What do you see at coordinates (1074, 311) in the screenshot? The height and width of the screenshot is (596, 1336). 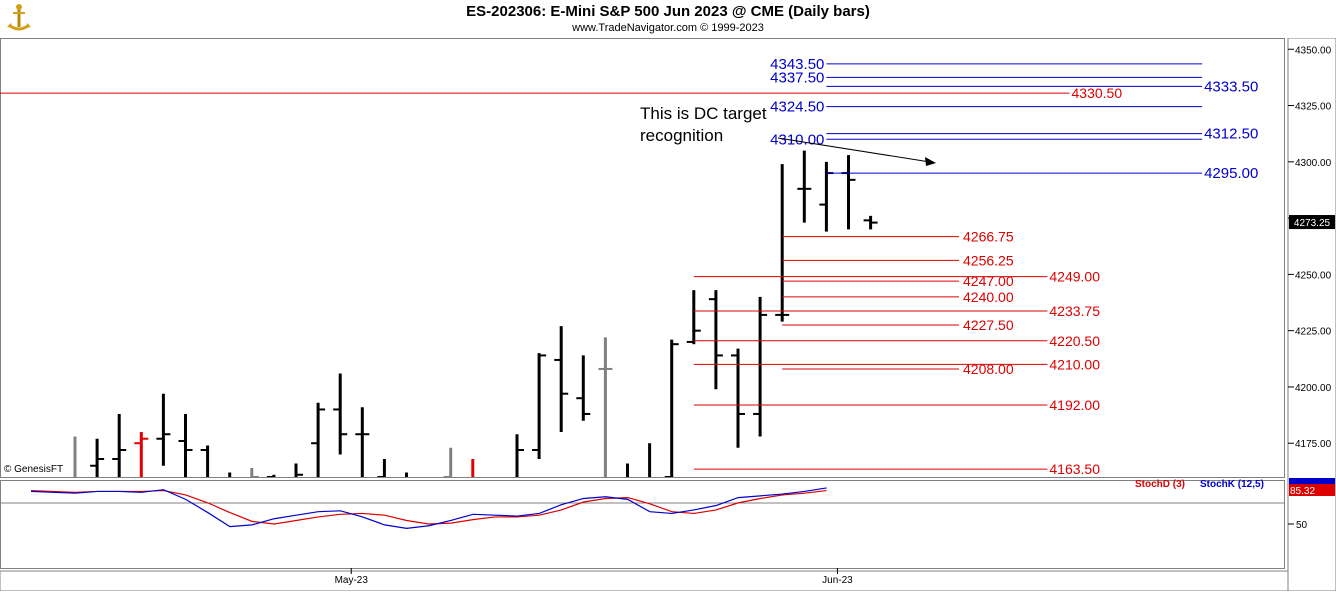 I see `price-level-label: 4233.75` at bounding box center [1074, 311].